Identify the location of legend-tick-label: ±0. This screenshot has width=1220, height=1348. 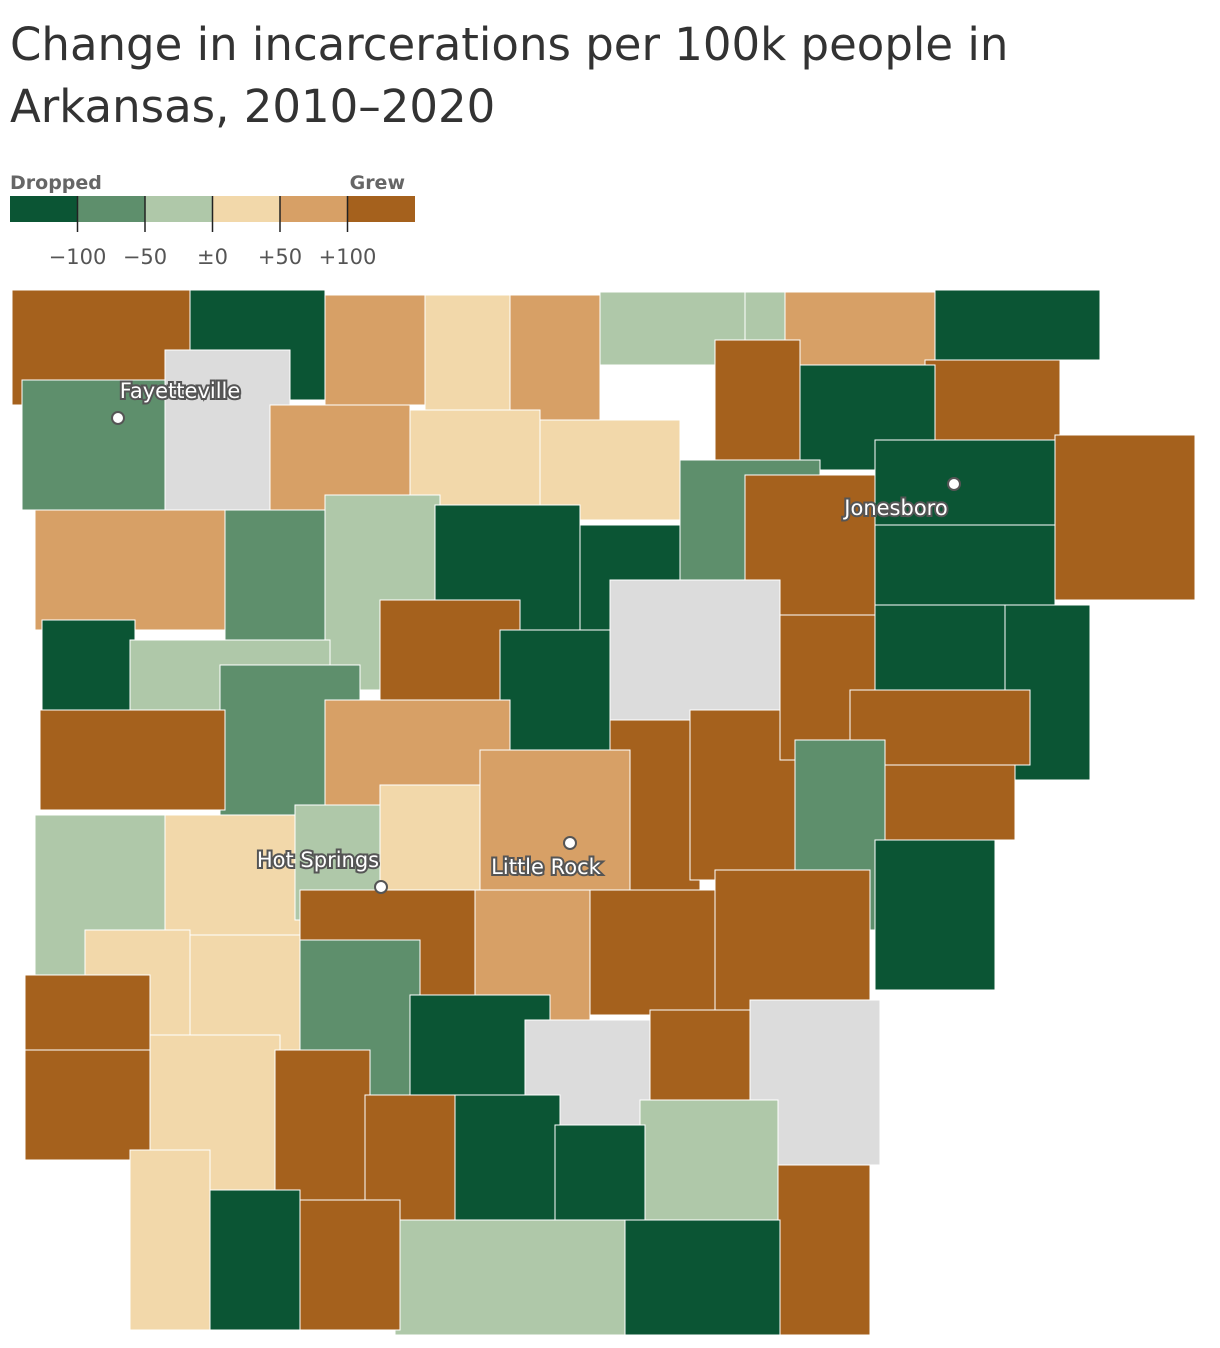
(212, 257).